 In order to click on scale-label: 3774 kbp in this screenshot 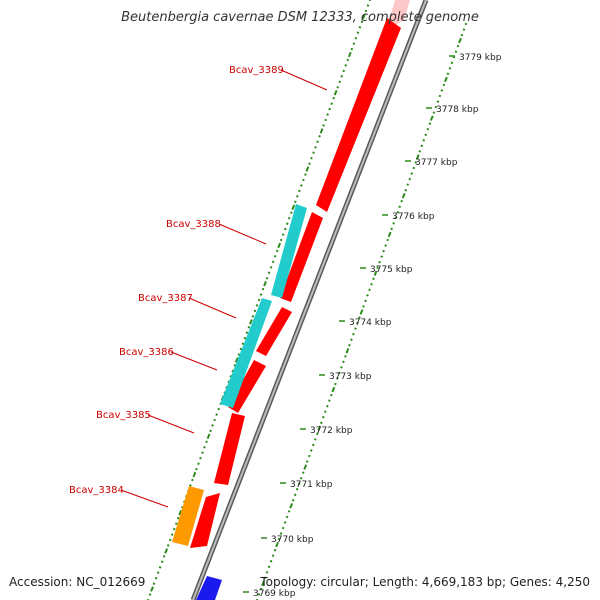, I will do `click(370, 323)`.